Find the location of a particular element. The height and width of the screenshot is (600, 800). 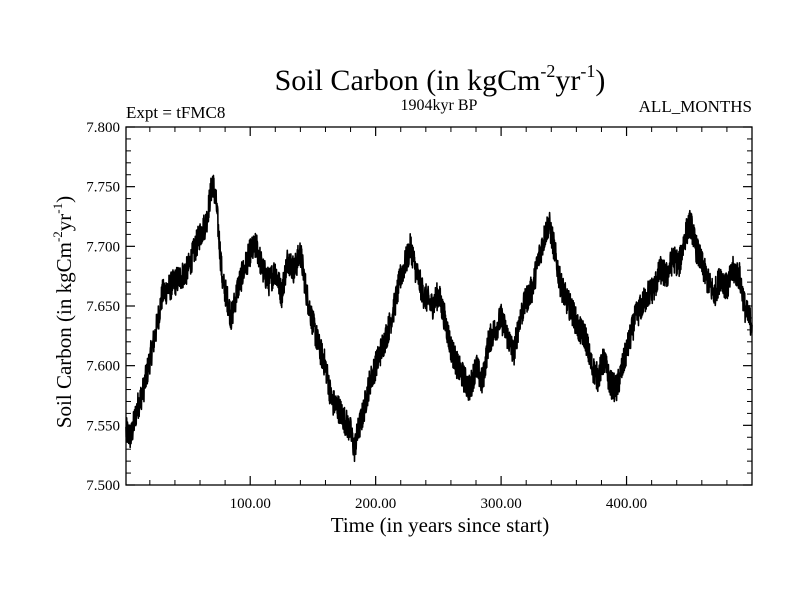

y-axis-label: Soil Carbon (in kgCm-2yr-1) is located at coordinates (63, 312).